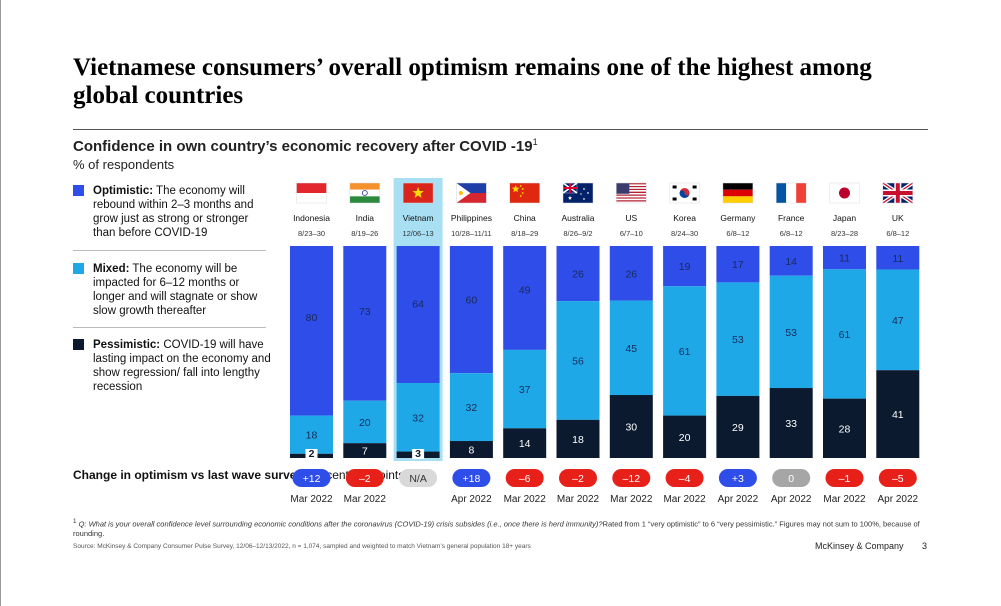  What do you see at coordinates (311, 478) in the screenshot?
I see `change-badge-indonesia` at bounding box center [311, 478].